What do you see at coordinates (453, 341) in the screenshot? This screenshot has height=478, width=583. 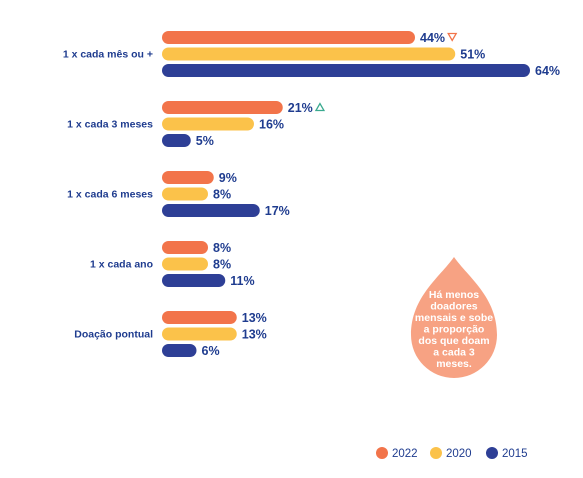 I see `callout-text-line: dos que doam` at bounding box center [453, 341].